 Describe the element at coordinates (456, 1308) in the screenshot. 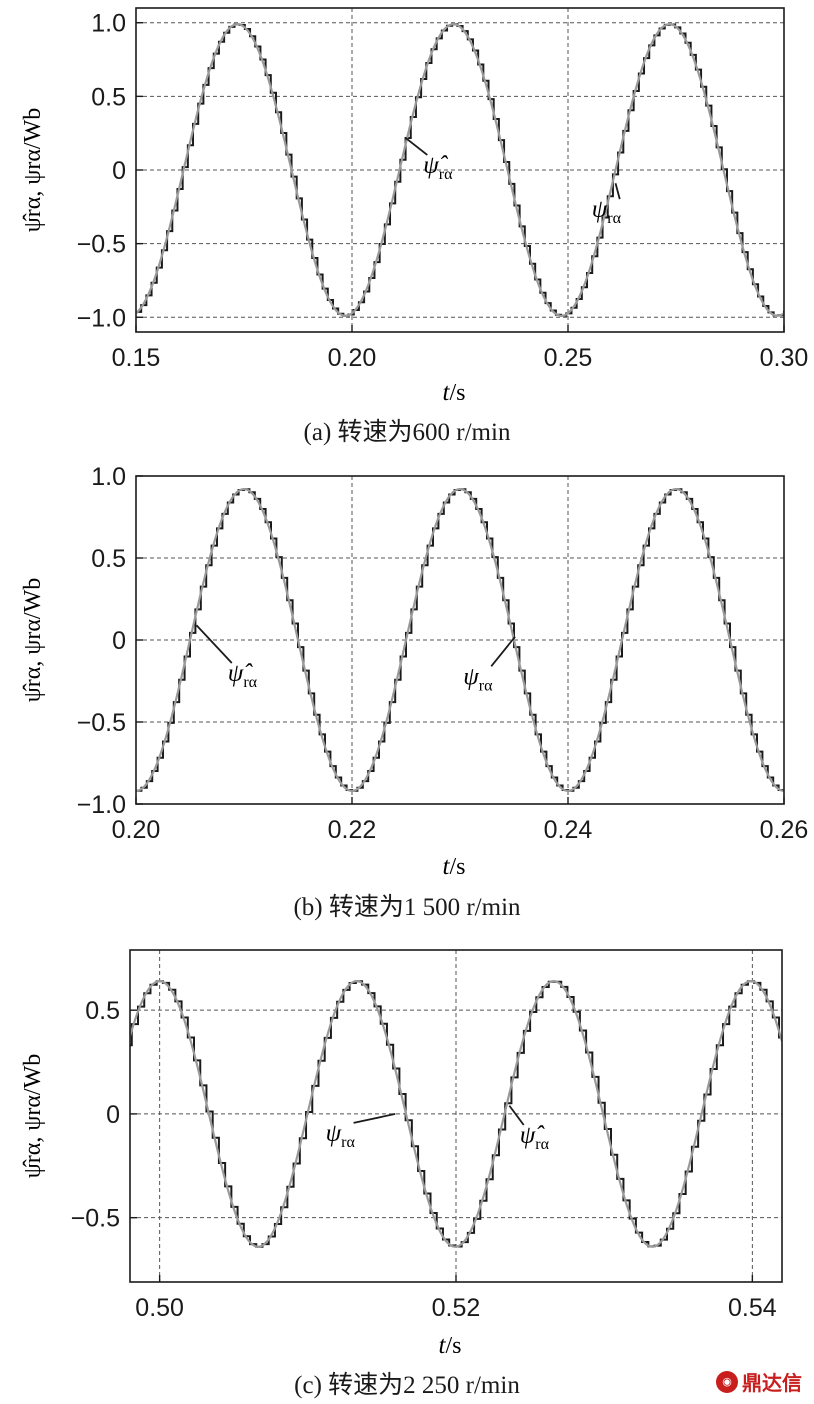

I see `x-tick-label: 0.52` at that location.